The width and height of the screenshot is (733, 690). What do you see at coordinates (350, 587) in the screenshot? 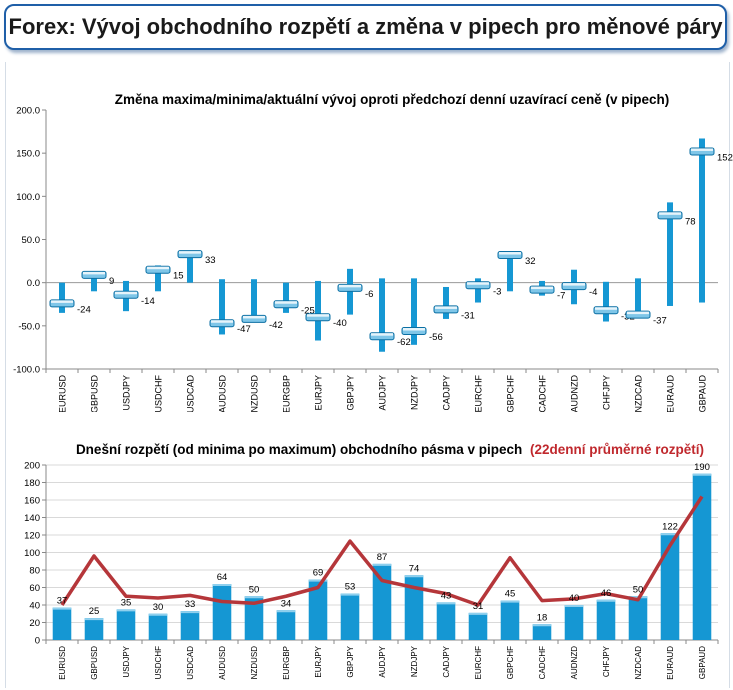
I see `bar-value-label: 53` at bounding box center [350, 587].